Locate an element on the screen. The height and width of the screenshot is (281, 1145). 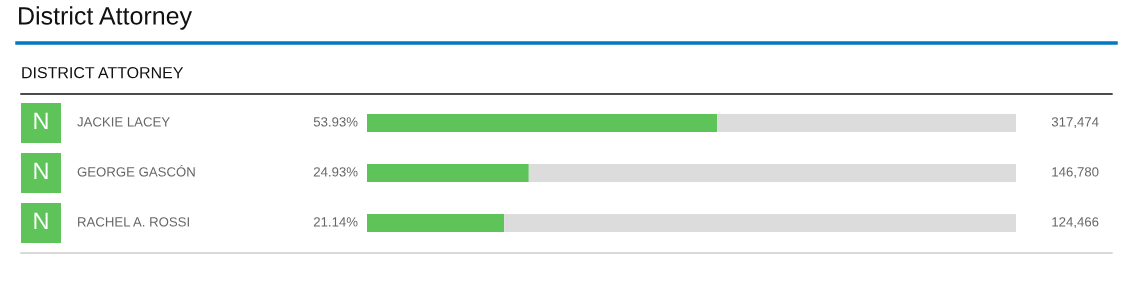
data-label: 21.14% is located at coordinates (335, 222).